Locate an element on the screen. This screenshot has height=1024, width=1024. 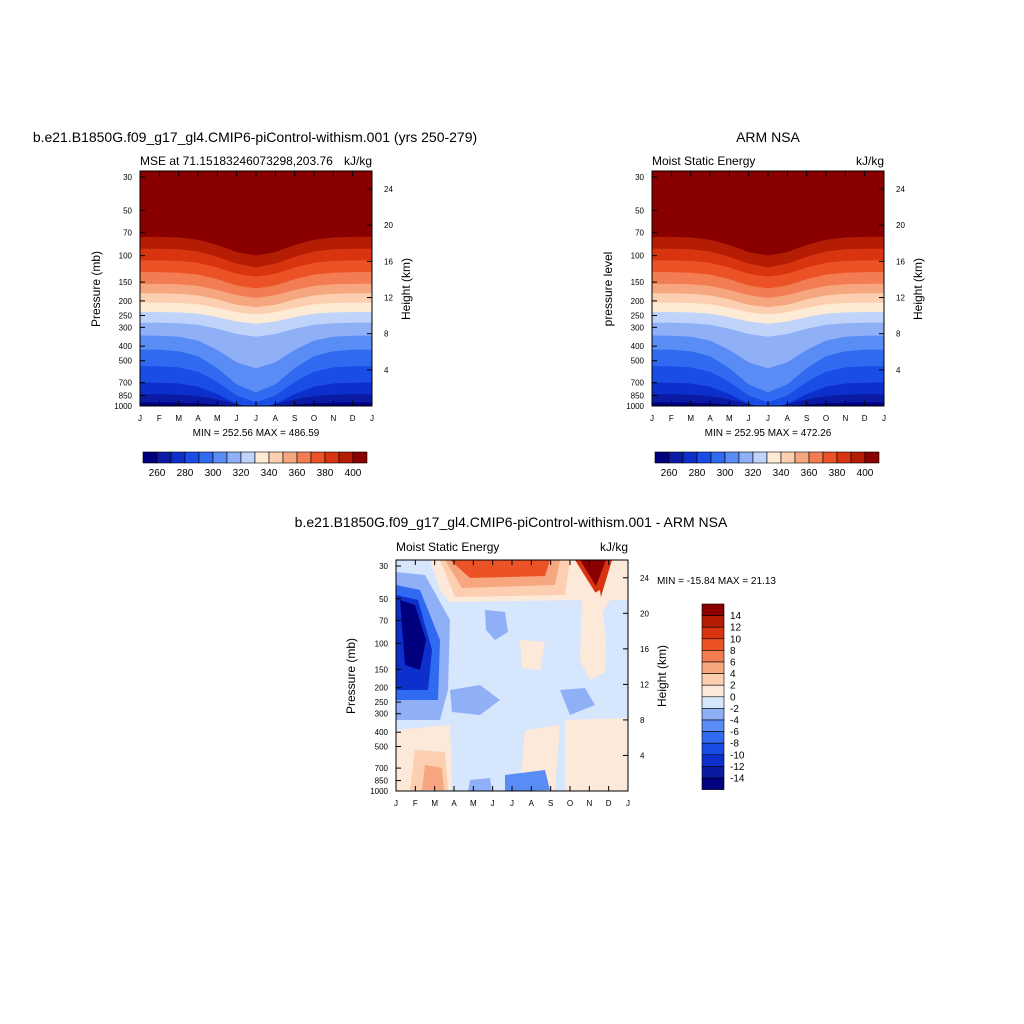
panel-model-subtitle-left: MSE at 71.15183246073298,203.76 is located at coordinates (236, 161).